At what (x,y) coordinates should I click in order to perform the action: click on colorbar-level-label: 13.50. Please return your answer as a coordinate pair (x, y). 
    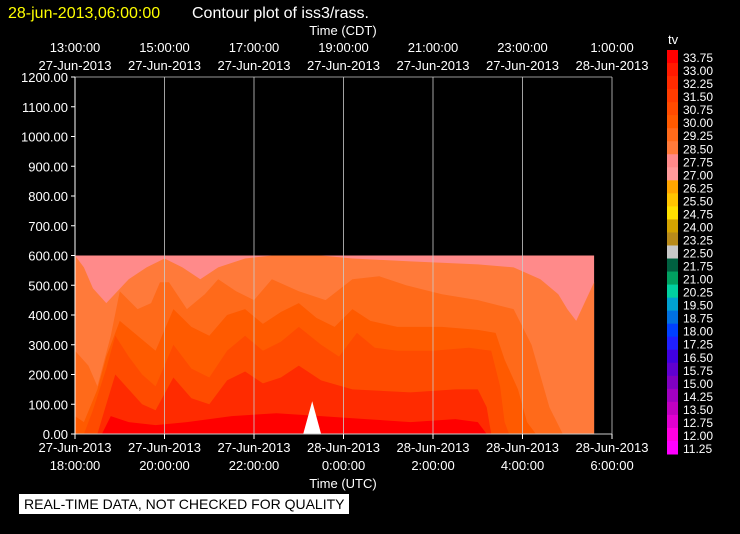
    Looking at the image, I should click on (698, 410).